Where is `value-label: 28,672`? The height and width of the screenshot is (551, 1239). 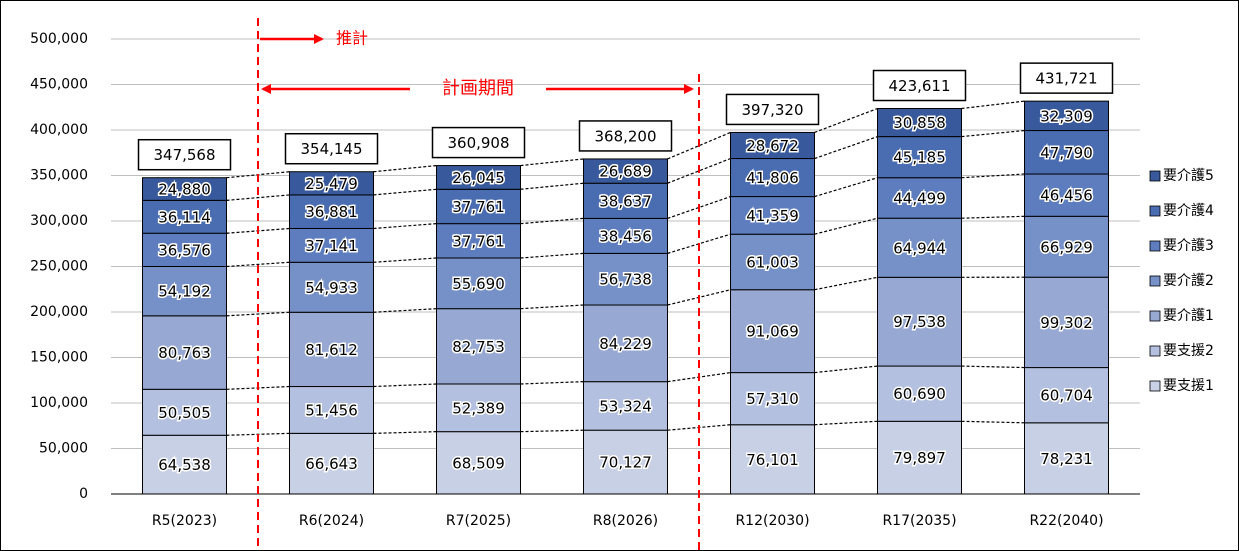 value-label: 28,672 is located at coordinates (772, 146).